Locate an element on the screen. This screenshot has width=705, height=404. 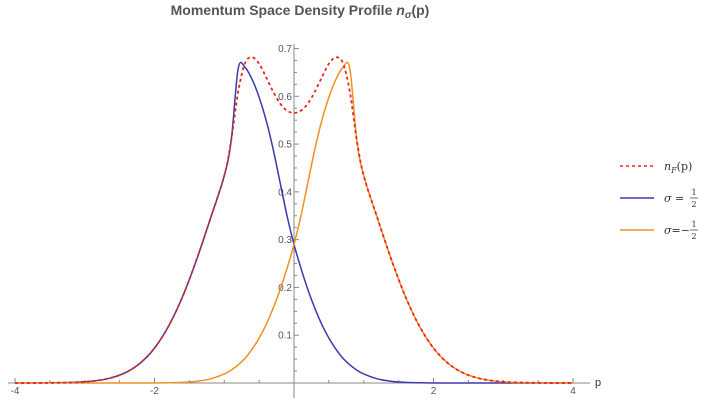
legend-label-up-symbol: σ is located at coordinates (668, 198).